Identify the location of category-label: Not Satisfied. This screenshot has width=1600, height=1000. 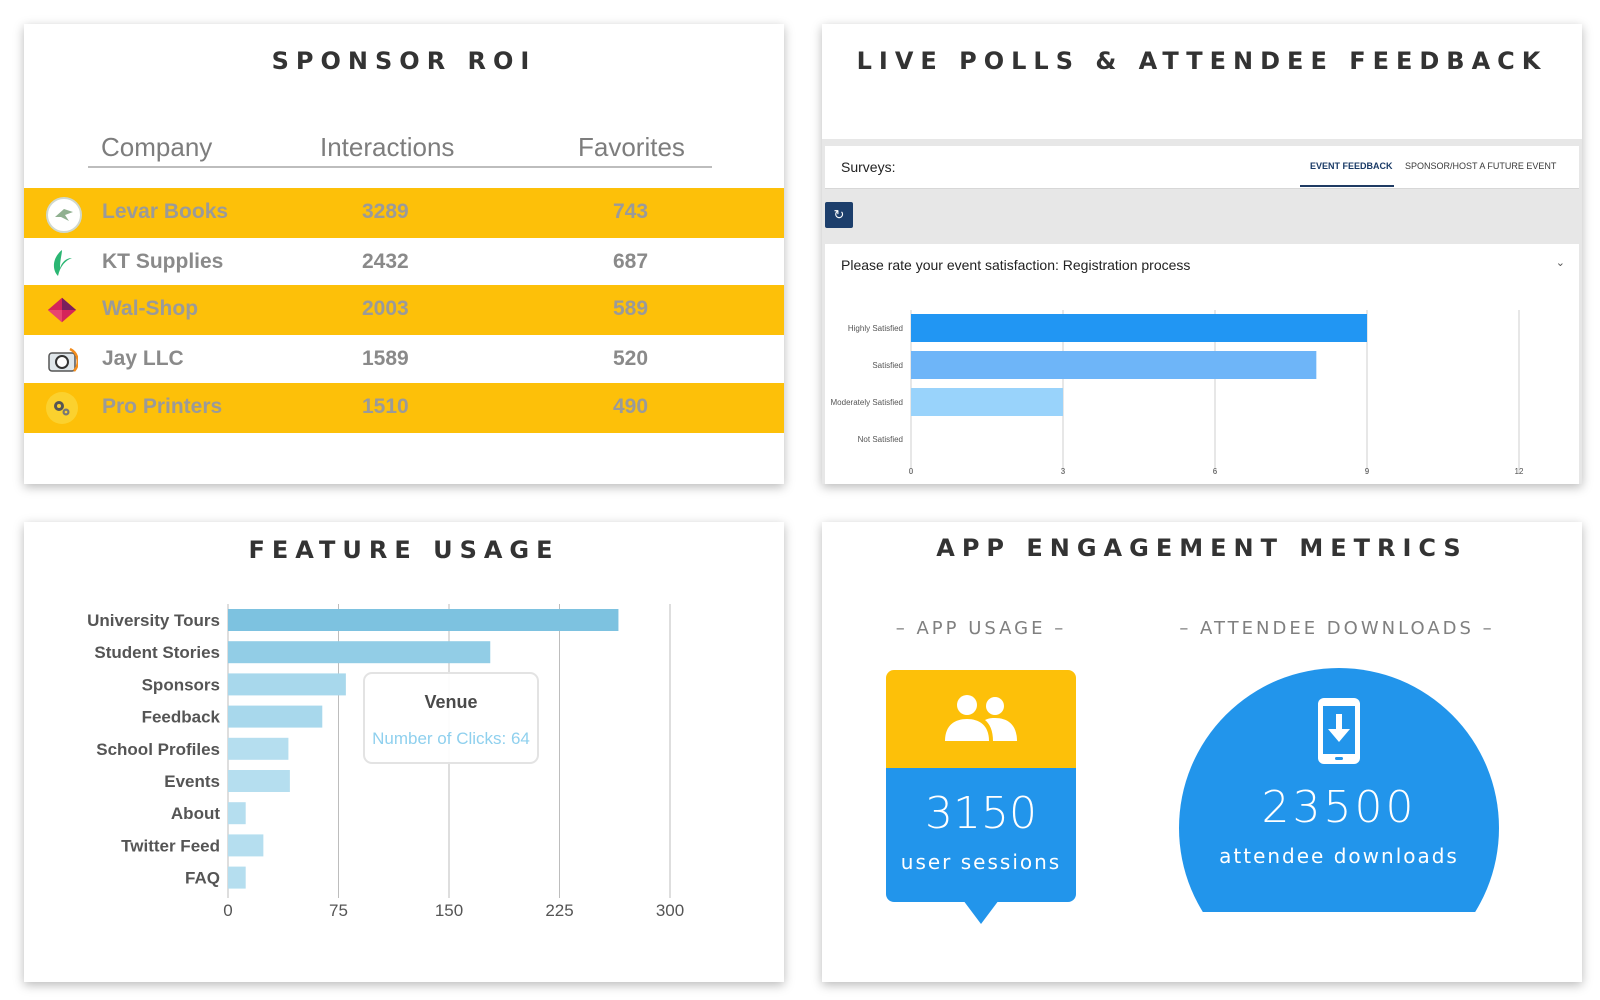
(880, 439).